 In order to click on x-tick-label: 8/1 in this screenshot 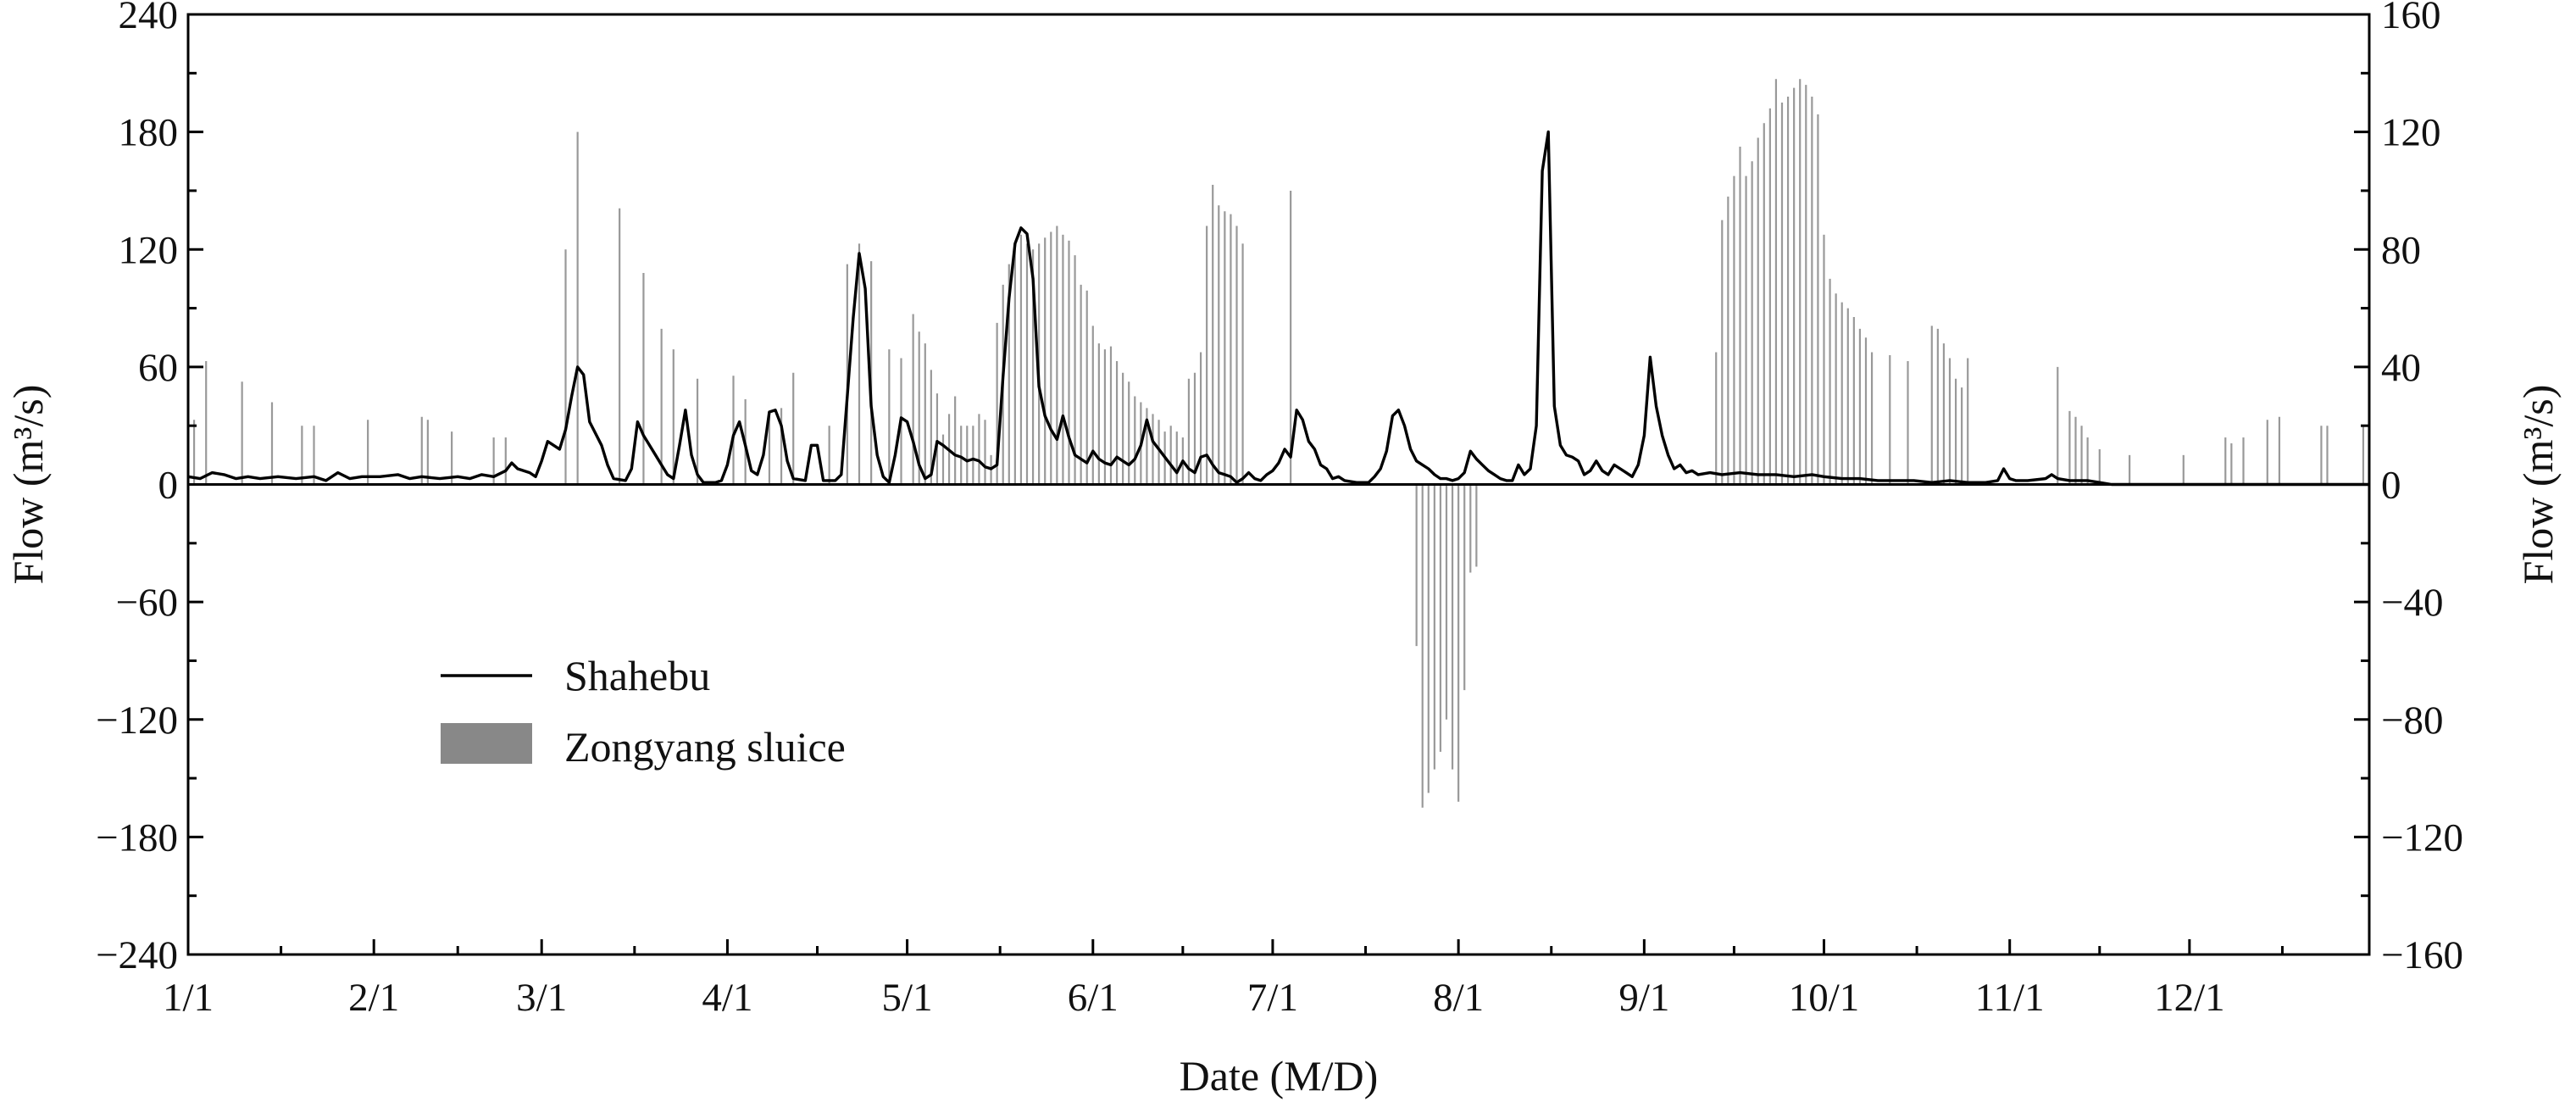, I will do `click(1458, 998)`.